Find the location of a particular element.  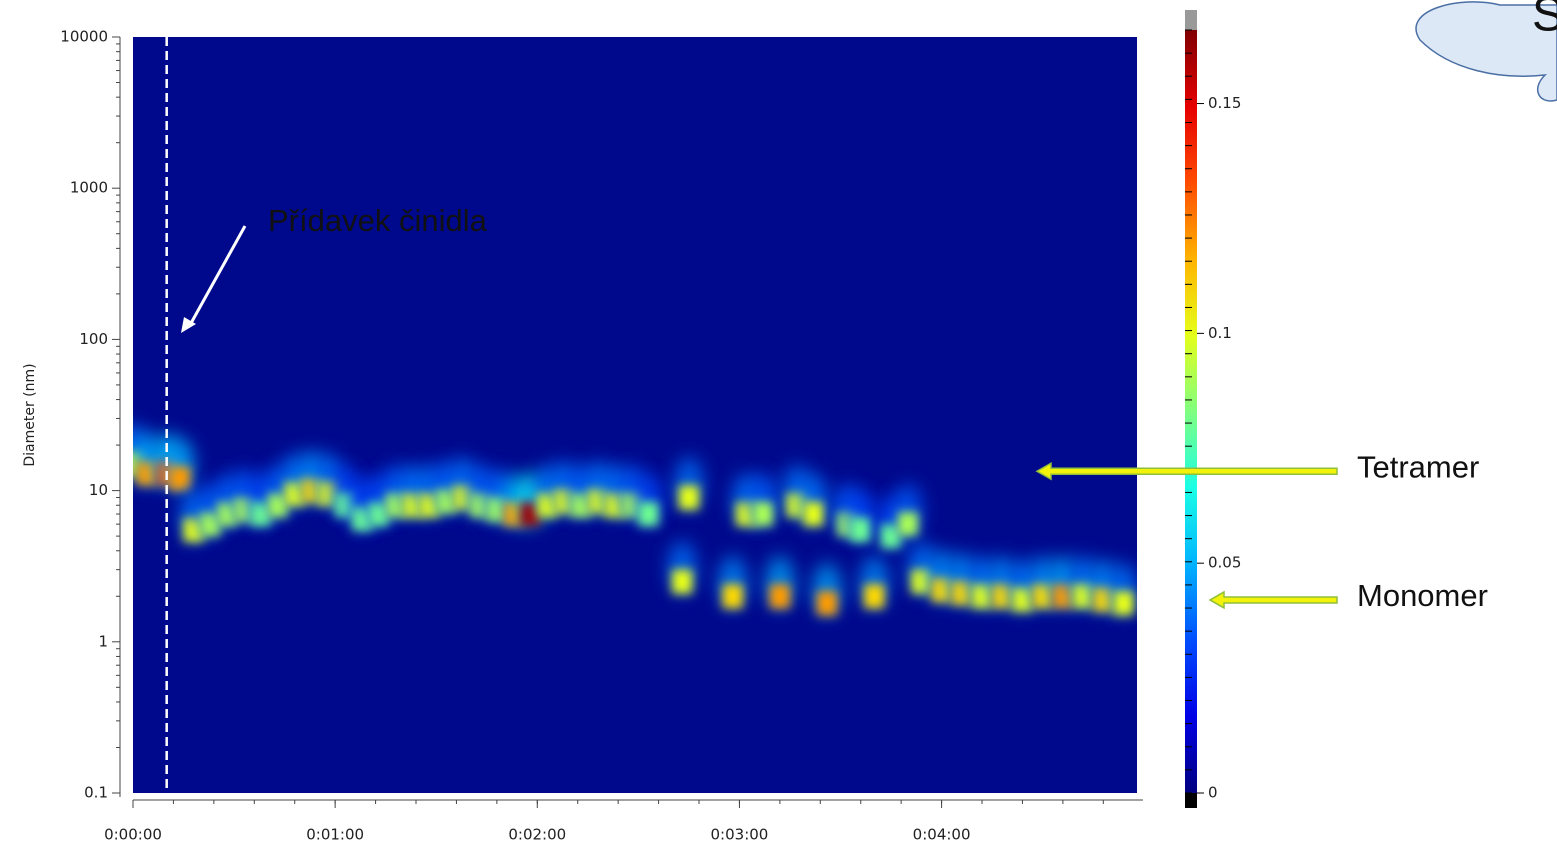

y-tick-label: 1000 is located at coordinates (89, 188).